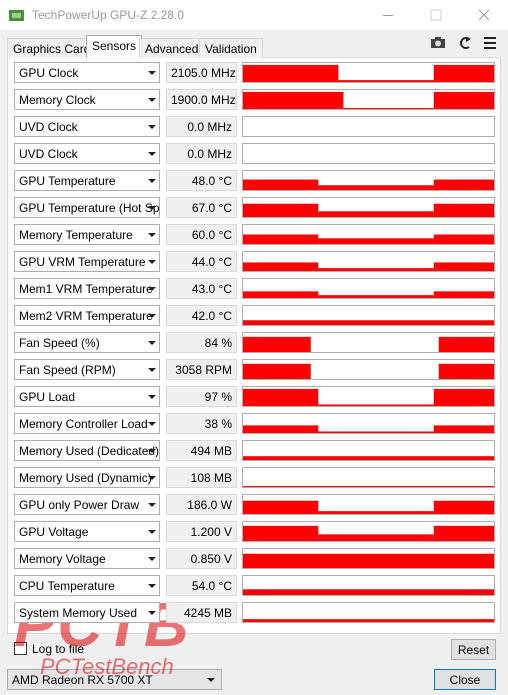 The height and width of the screenshot is (695, 508). Describe the element at coordinates (201, 558) in the screenshot. I see `sensor-value: 0.850 V` at that location.